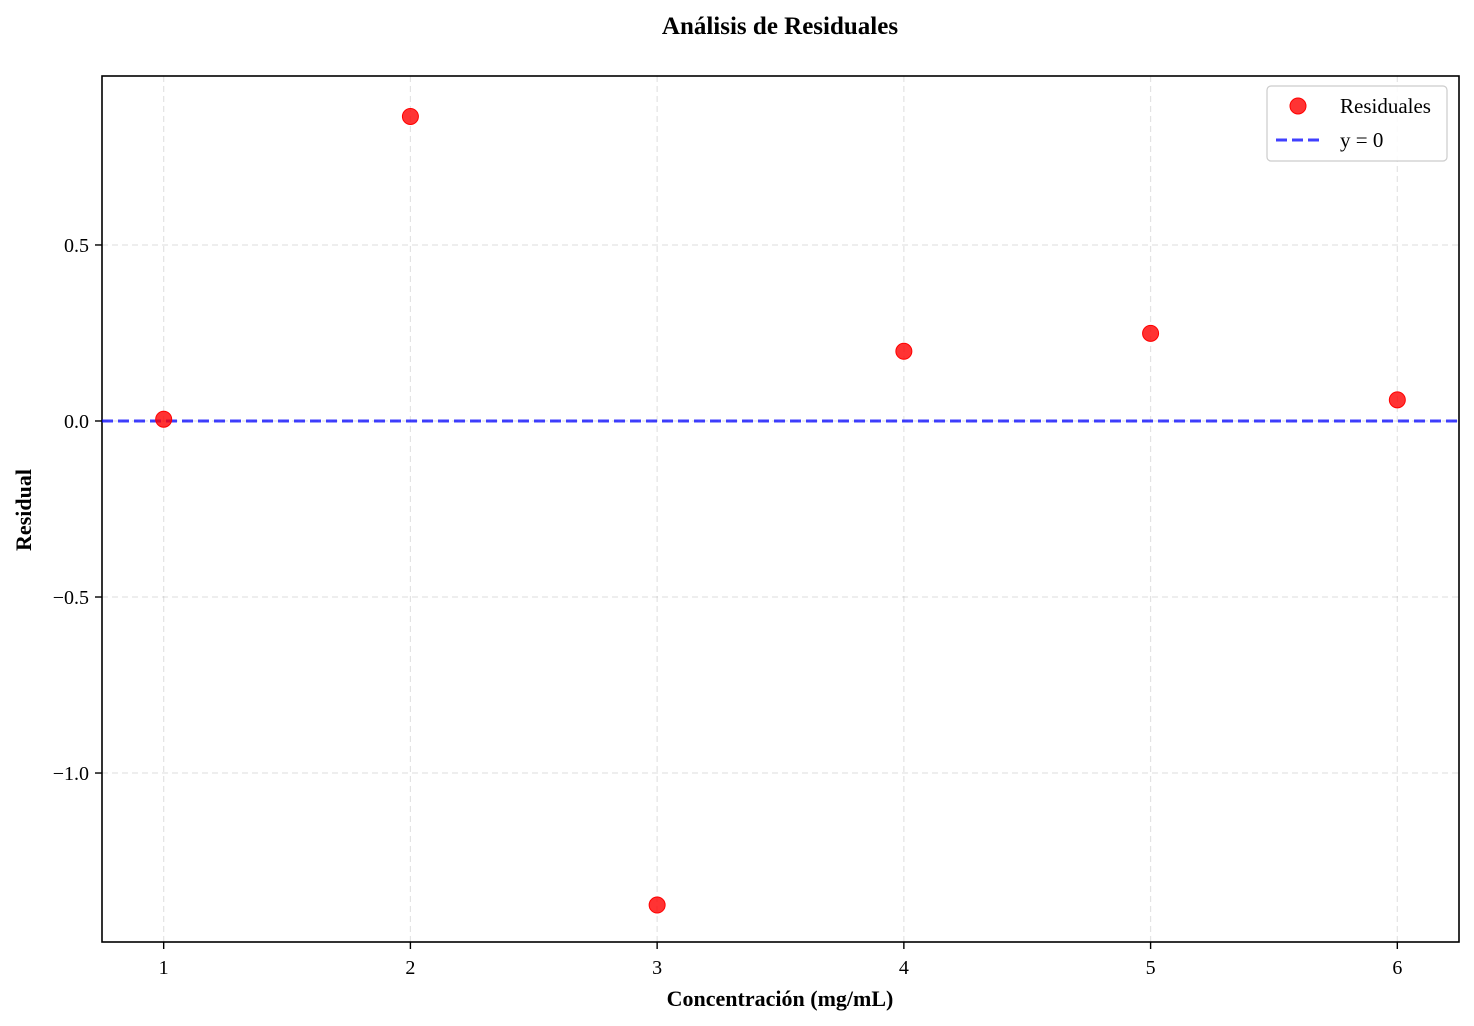 This screenshot has width=1474, height=1026. I want to click on y-tick-label: 0.0, so click(76, 422).